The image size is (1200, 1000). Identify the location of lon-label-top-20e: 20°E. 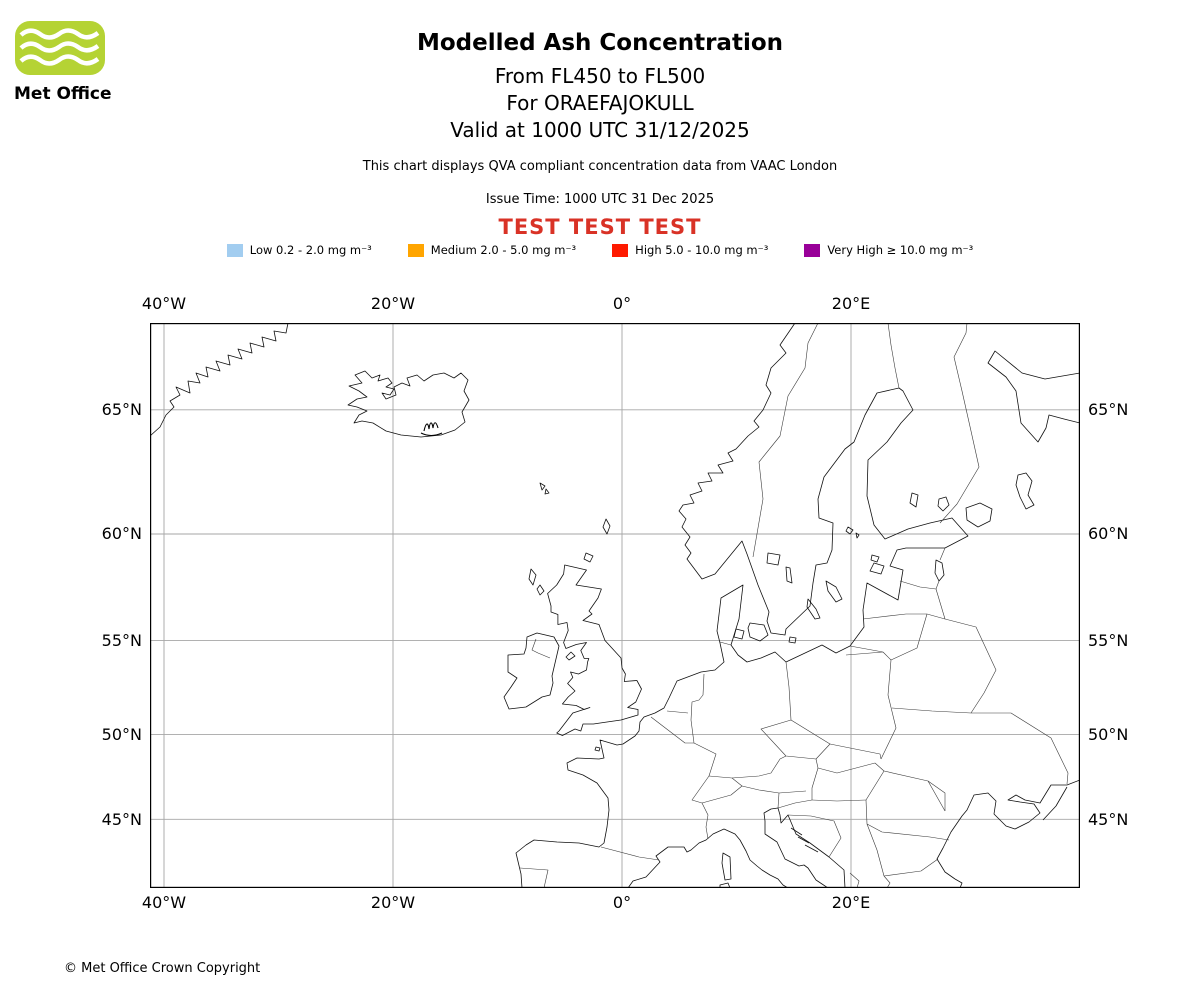
(851, 303).